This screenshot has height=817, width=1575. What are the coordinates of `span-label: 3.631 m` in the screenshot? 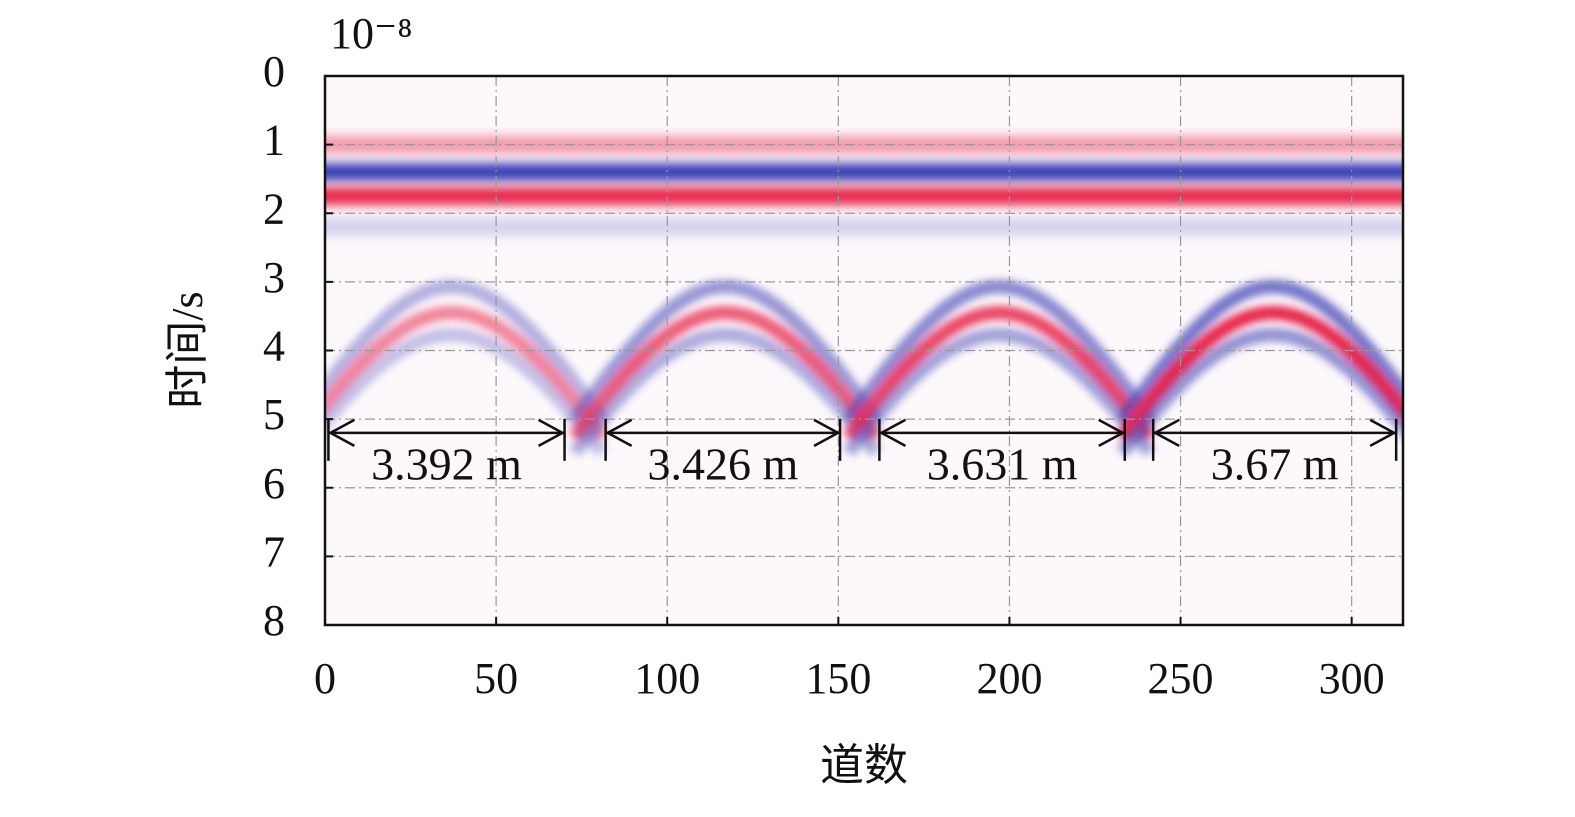 It's located at (1002, 463).